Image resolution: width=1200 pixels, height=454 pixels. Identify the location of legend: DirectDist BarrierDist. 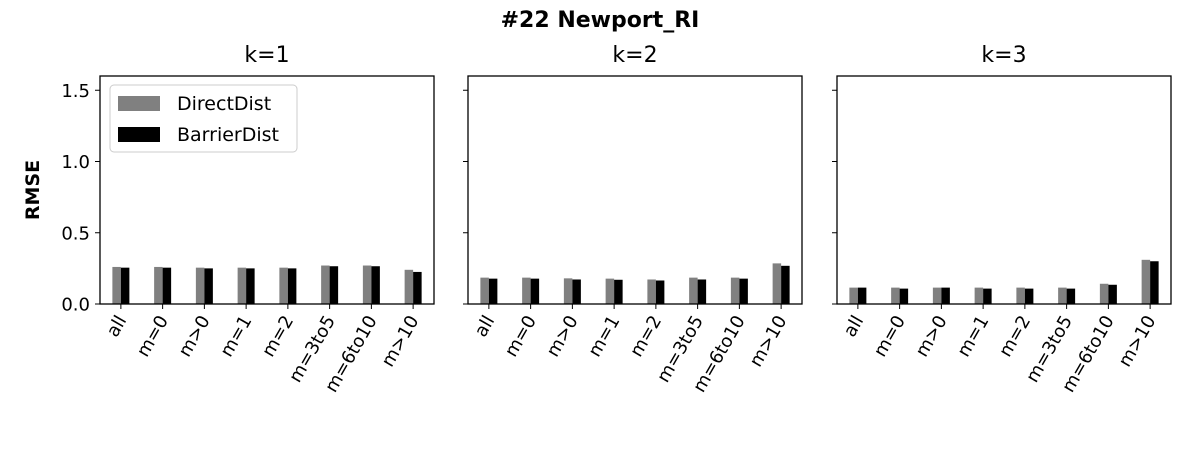
(203, 118).